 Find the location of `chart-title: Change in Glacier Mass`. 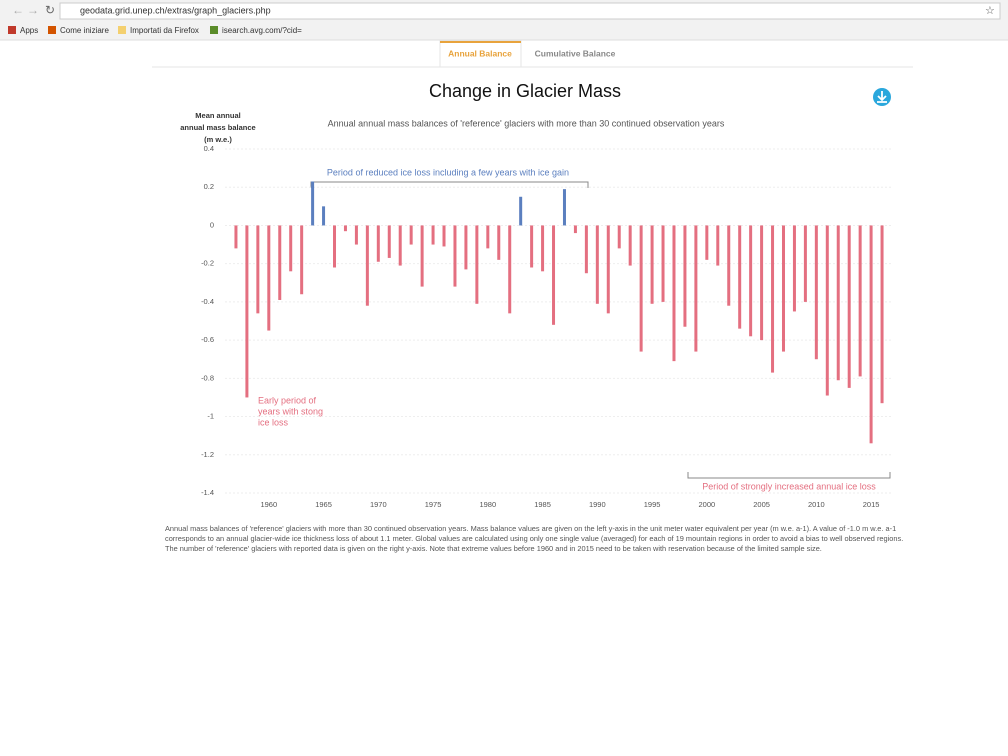

chart-title: Change in Glacier Mass is located at coordinates (525, 91).